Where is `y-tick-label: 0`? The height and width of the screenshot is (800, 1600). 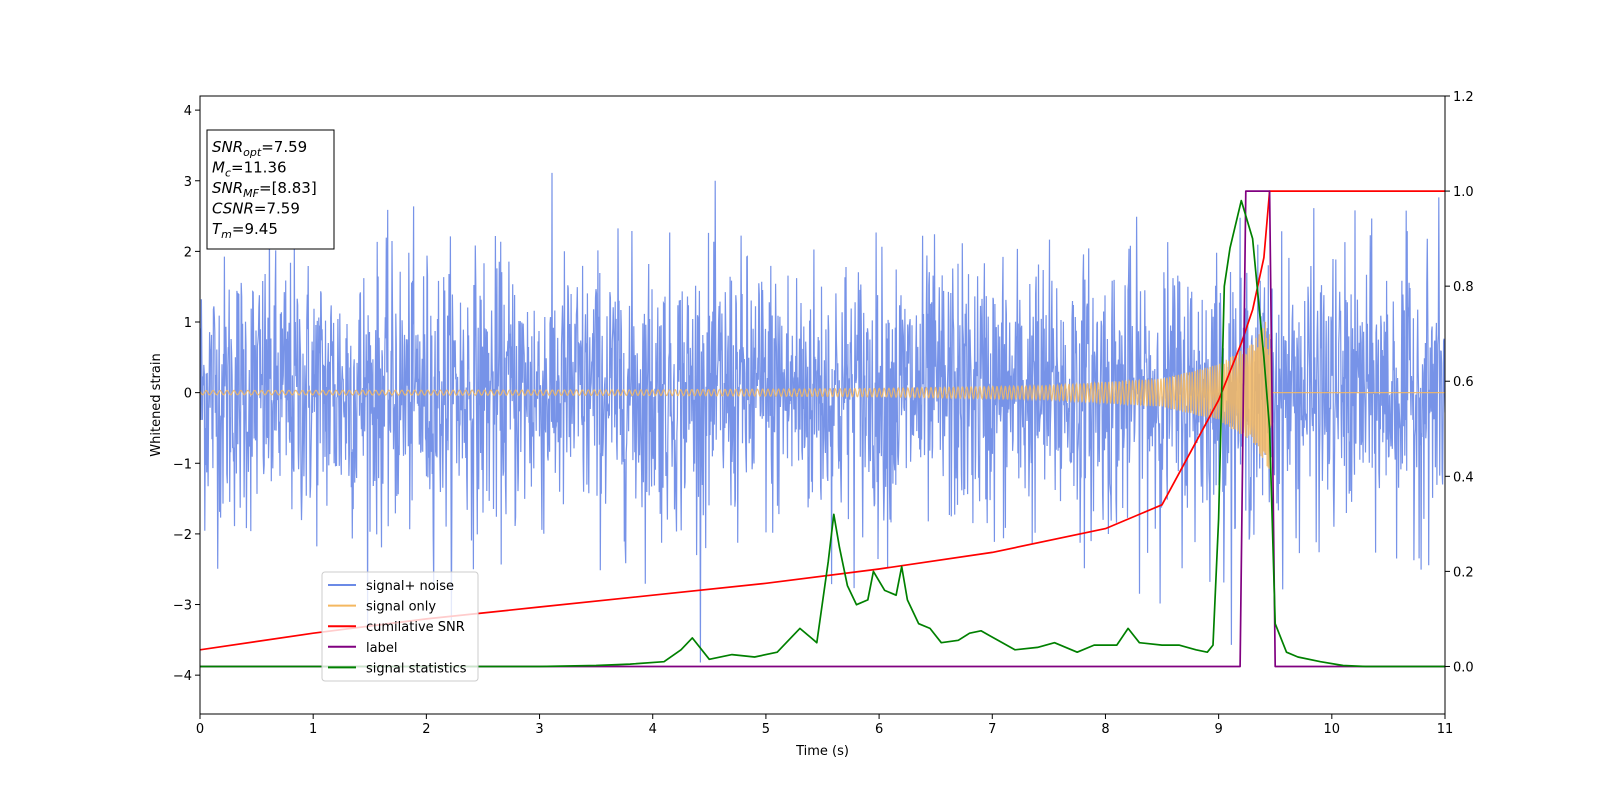
y-tick-label: 0 is located at coordinates (188, 394).